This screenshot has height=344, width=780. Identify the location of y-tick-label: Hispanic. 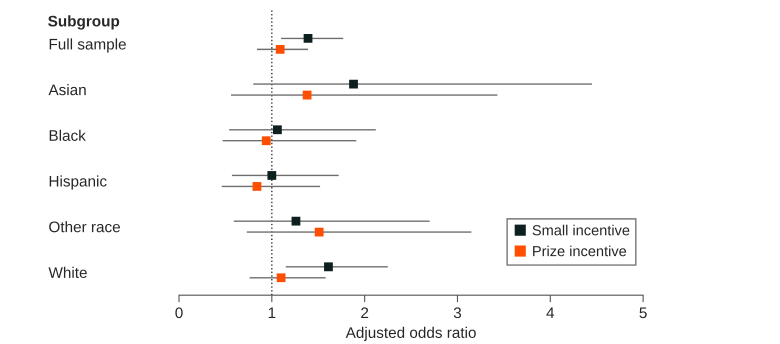
(78, 182).